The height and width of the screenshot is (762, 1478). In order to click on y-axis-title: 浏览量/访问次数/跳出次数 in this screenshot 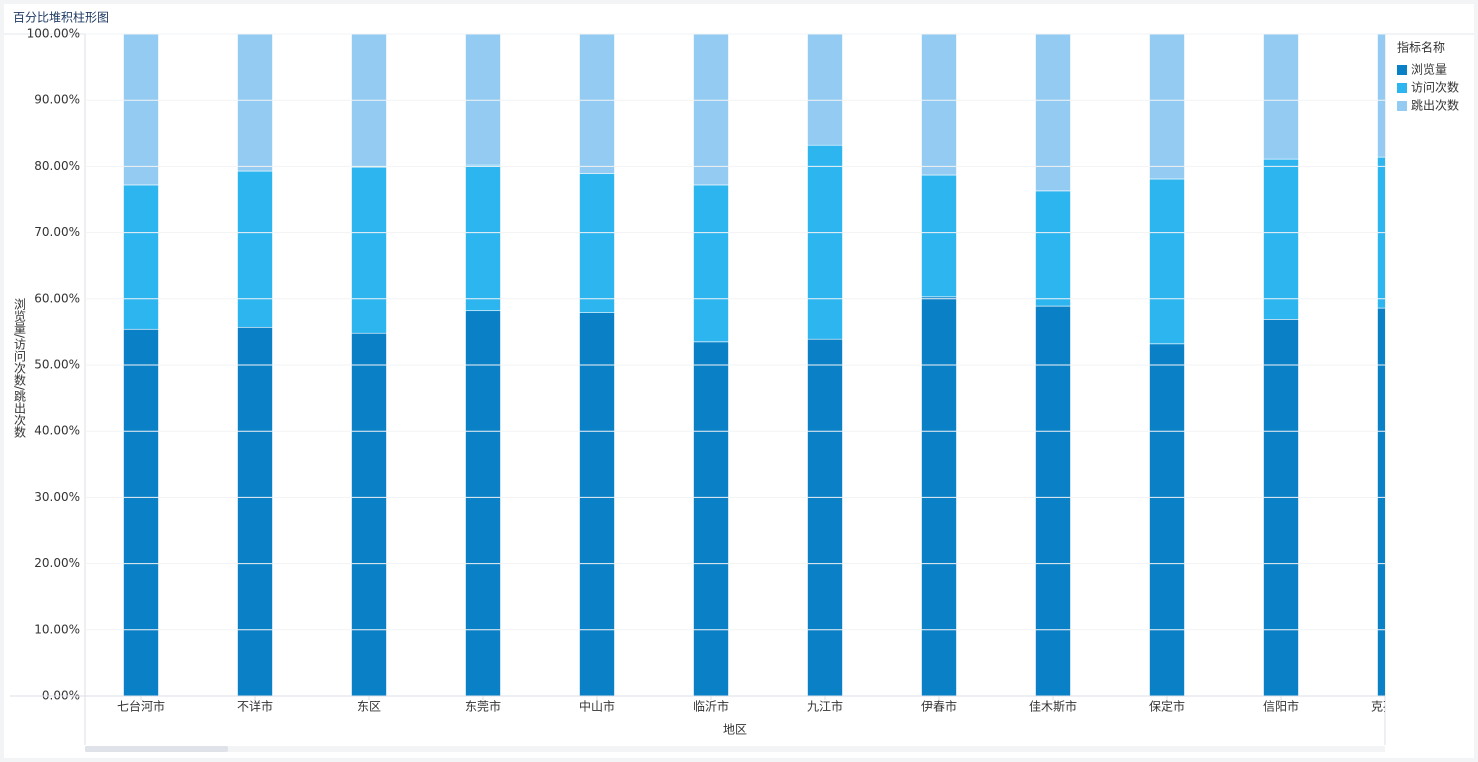, I will do `click(20, 368)`.